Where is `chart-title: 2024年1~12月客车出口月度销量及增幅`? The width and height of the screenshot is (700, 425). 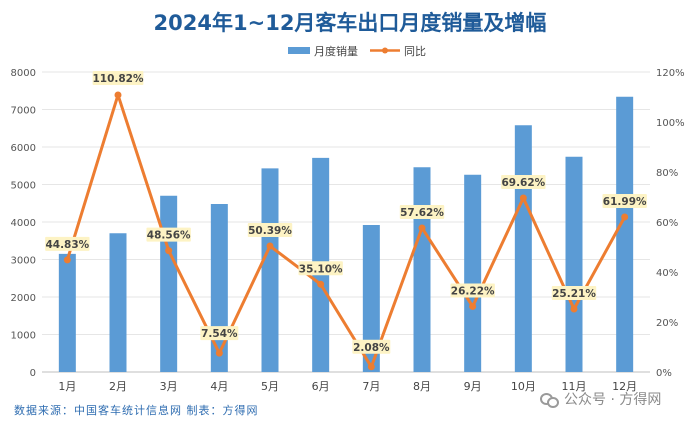
chart-title: 2024年1~12月客车出口月度销量及增幅 is located at coordinates (350, 23).